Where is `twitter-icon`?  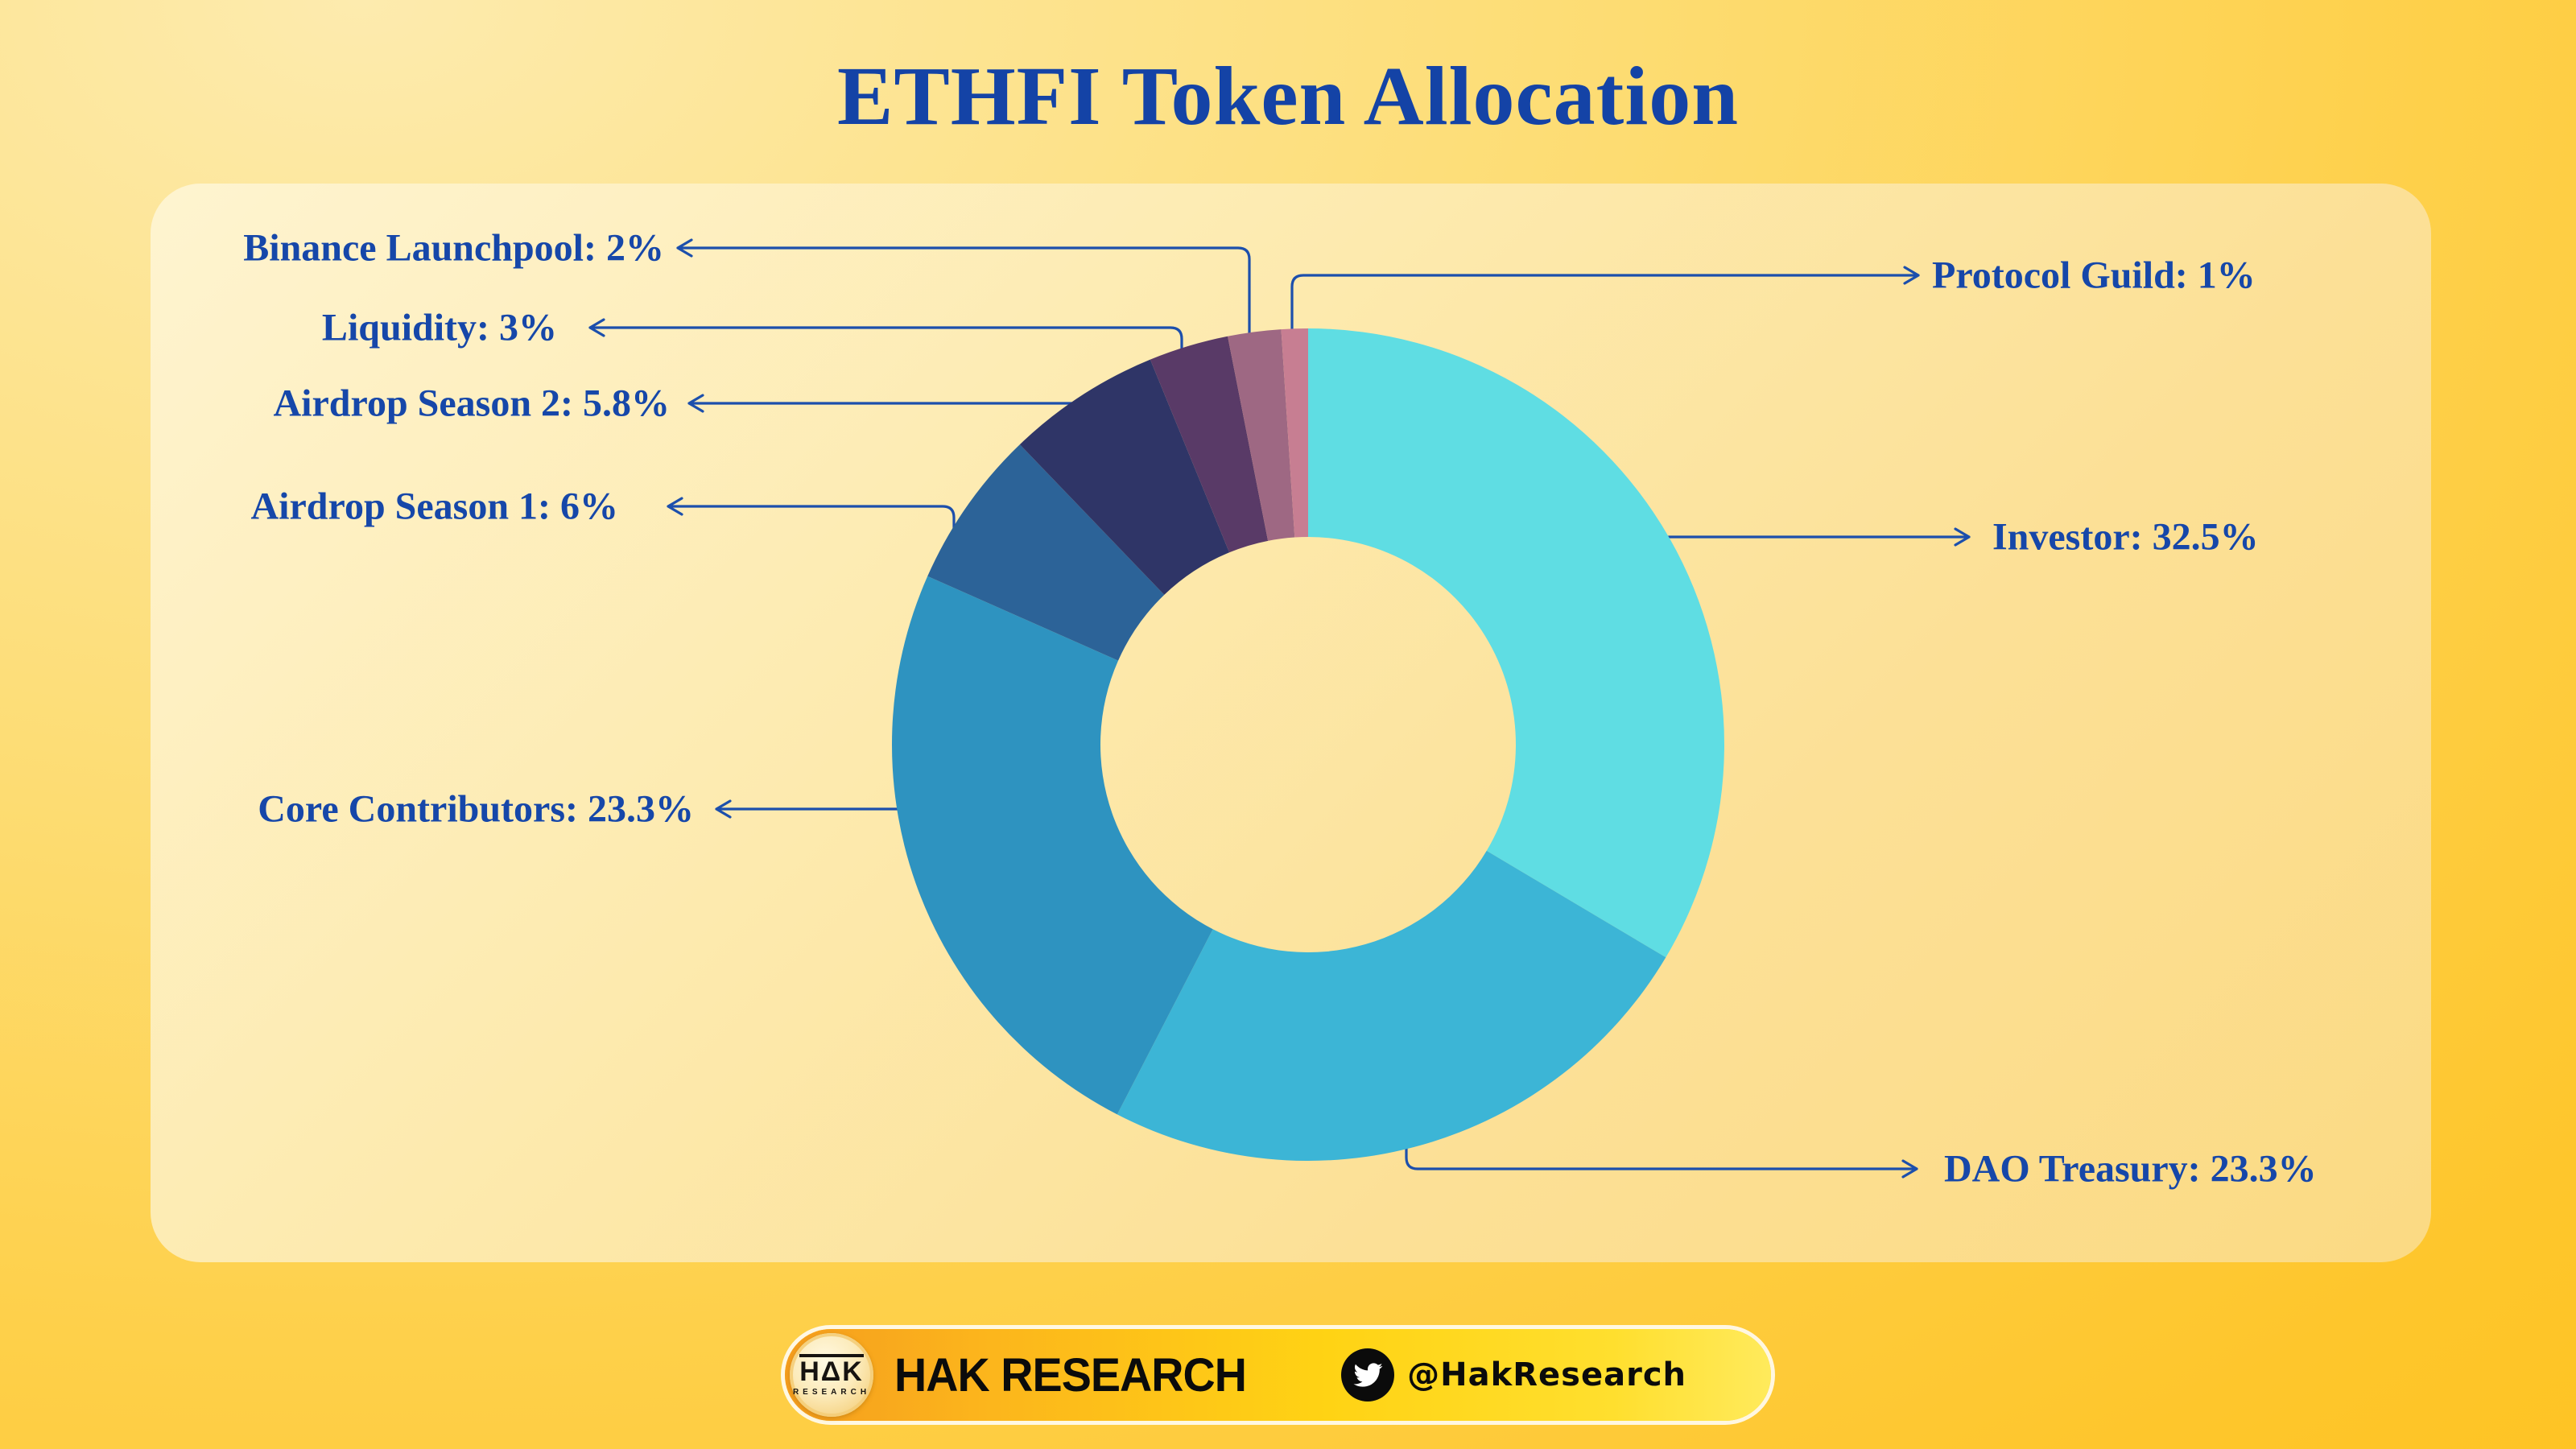 twitter-icon is located at coordinates (1368, 1375).